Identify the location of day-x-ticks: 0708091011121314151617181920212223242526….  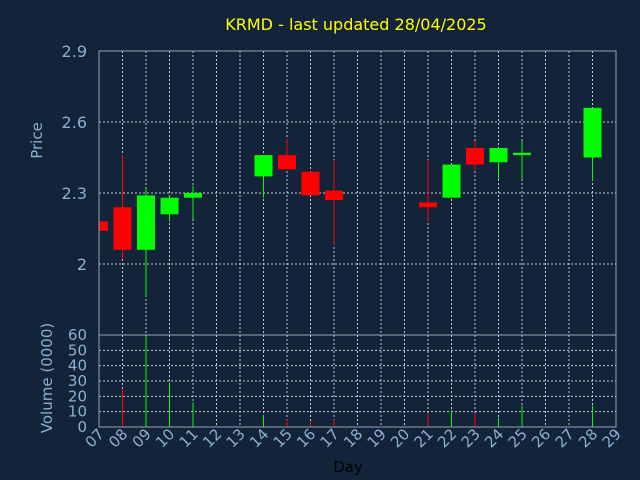
(353, 438).